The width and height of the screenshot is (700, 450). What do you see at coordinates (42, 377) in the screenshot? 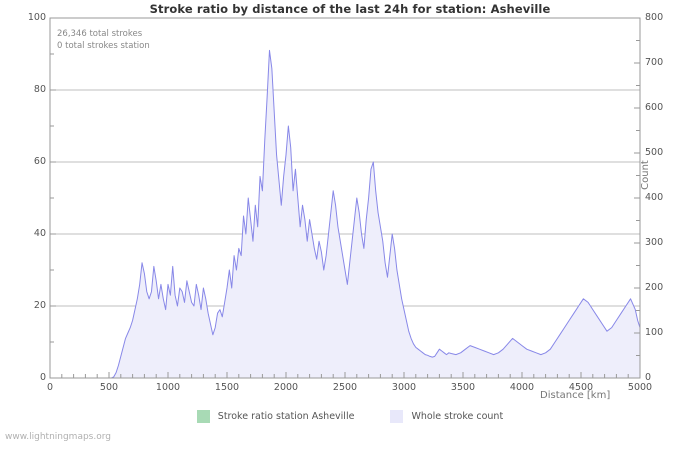
I see `y-left-tick-0: 0` at bounding box center [42, 377].